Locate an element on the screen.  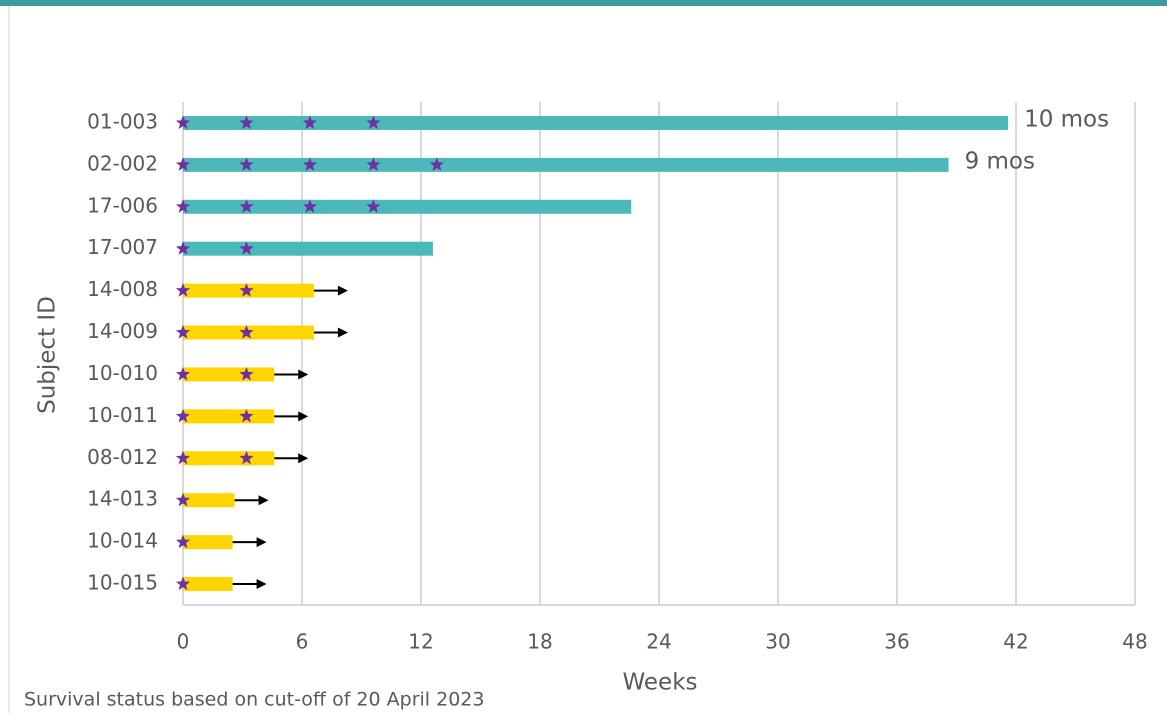
bar-label: 10 mos is located at coordinates (1066, 119).